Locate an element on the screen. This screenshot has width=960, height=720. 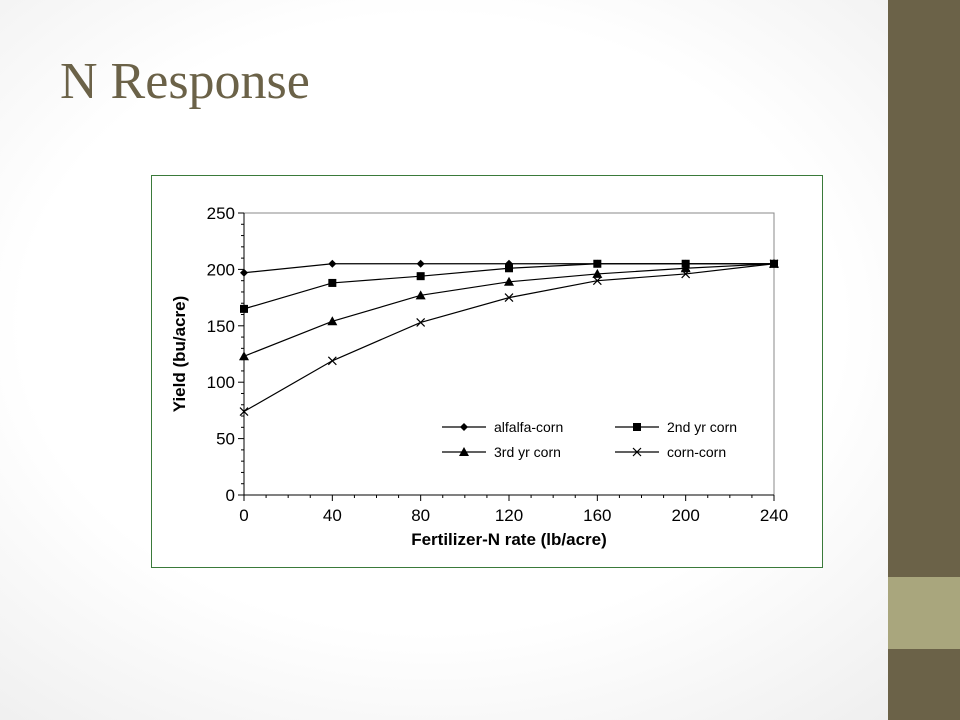
x-tick-label: 120 is located at coordinates (509, 515).